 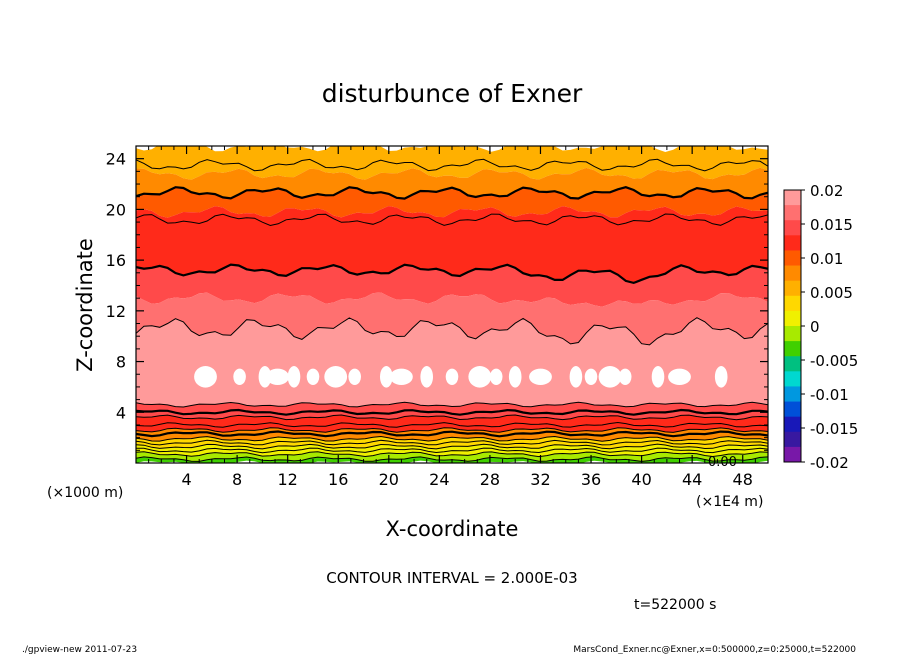 I want to click on y-tick-label: 12, so click(x=116, y=311).